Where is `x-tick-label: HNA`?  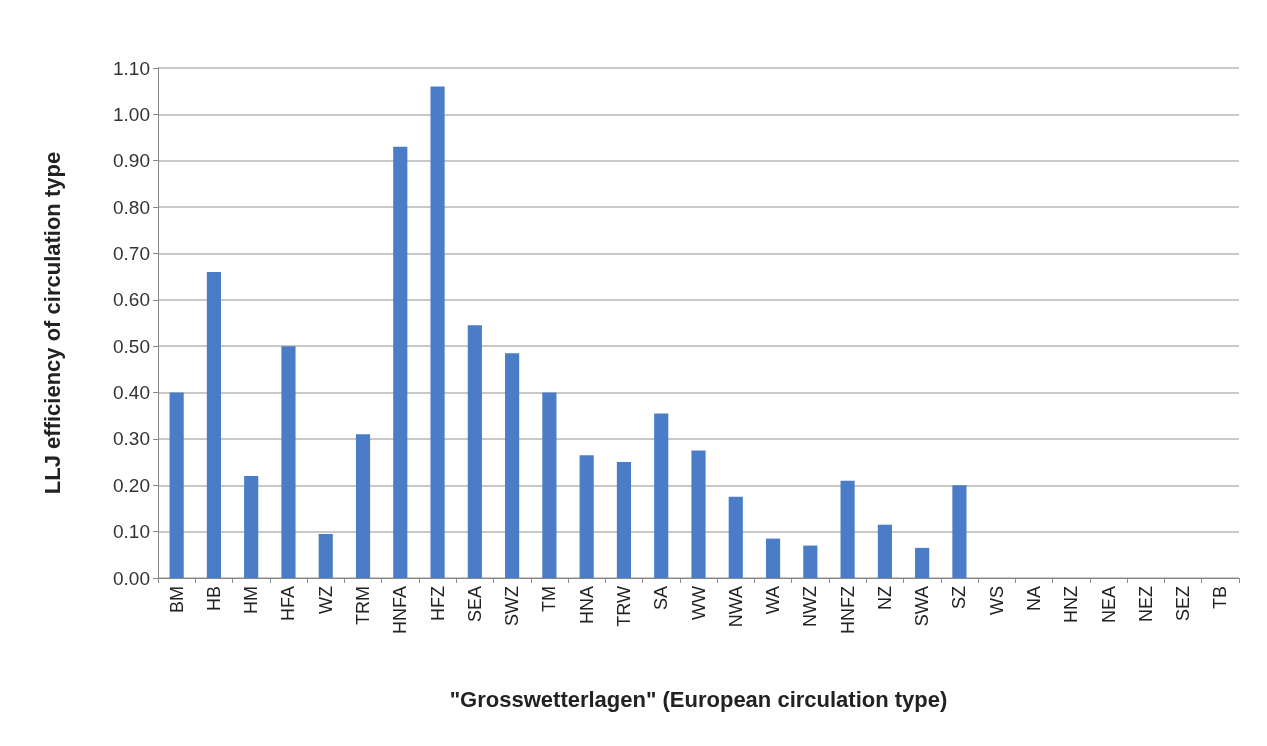
x-tick-label: HNA is located at coordinates (586, 605).